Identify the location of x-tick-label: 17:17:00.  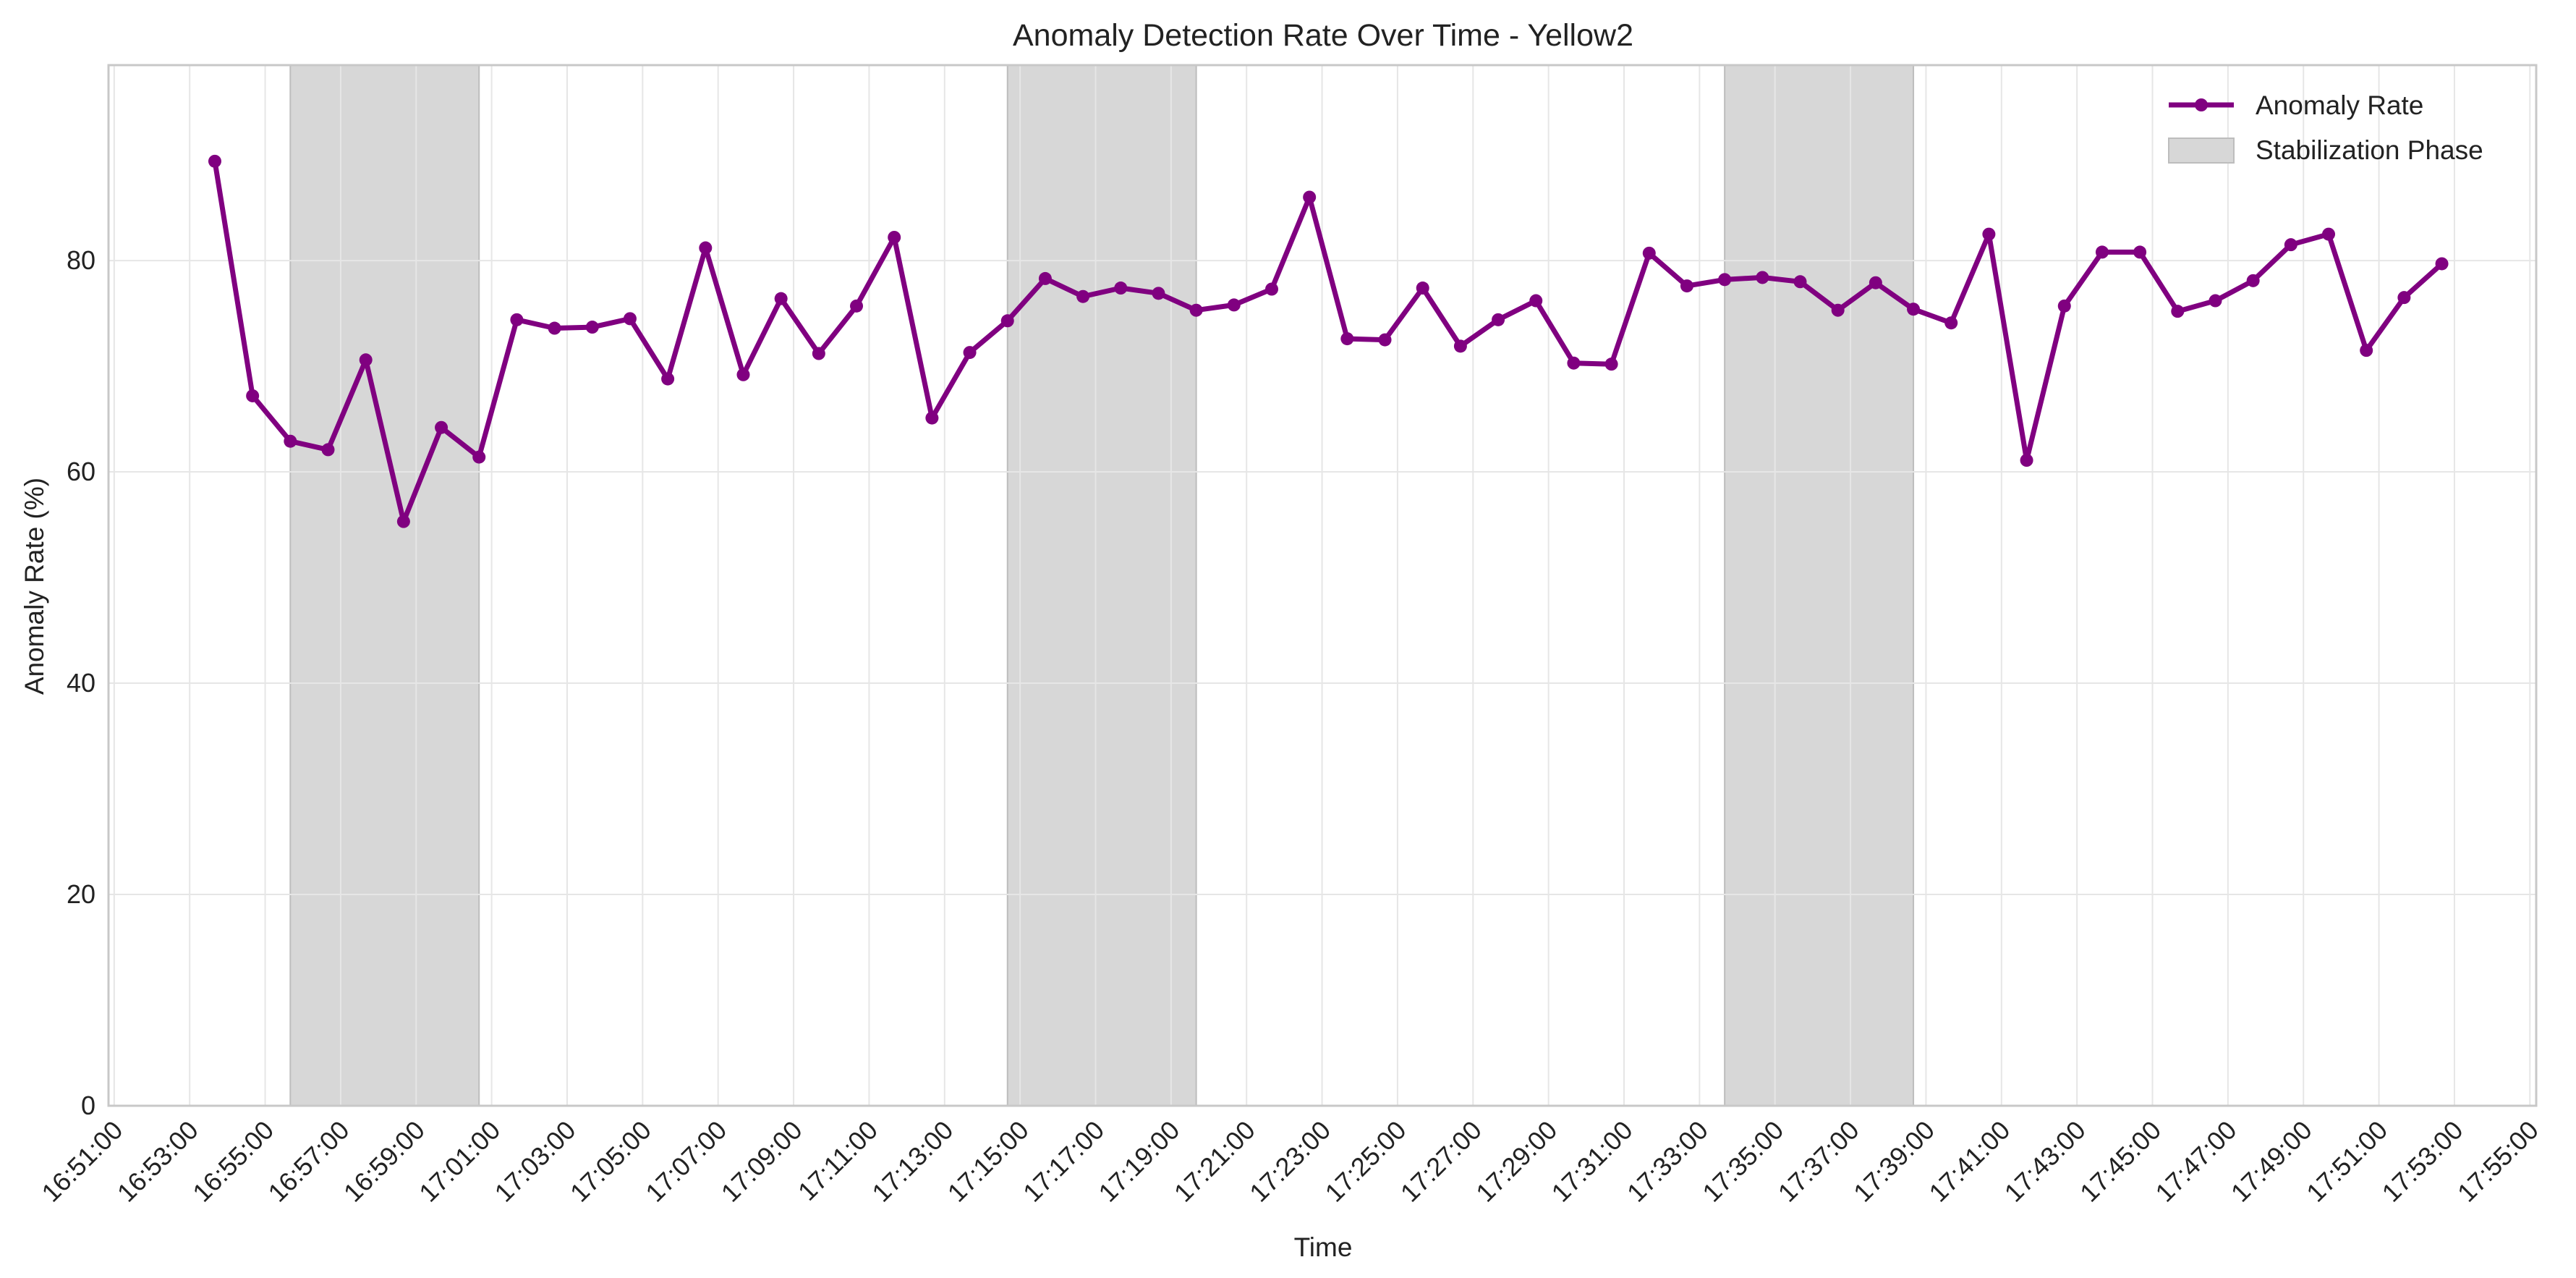
(1063, 1161).